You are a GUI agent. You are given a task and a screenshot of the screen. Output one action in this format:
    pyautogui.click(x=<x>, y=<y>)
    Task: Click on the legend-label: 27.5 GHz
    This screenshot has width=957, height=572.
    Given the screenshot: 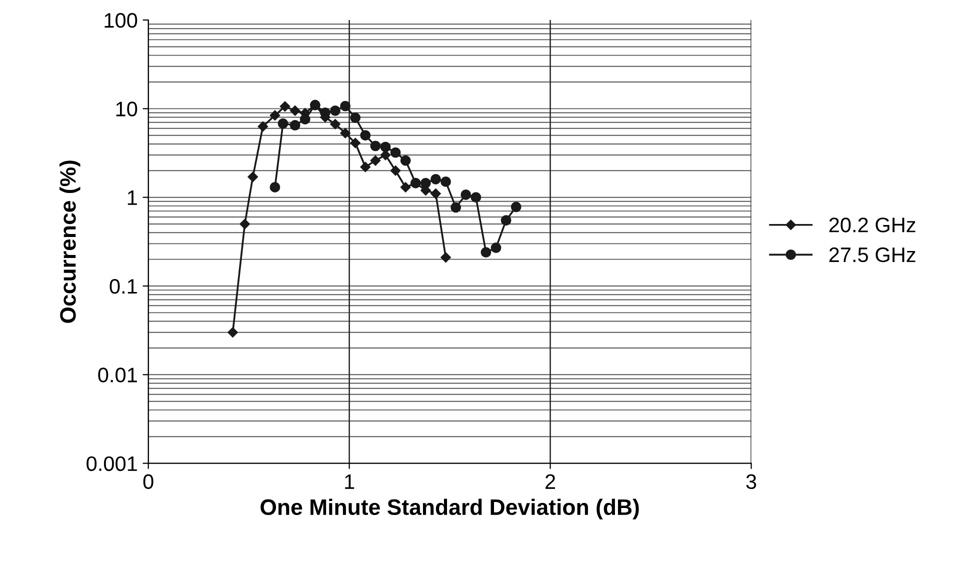 What is the action you would take?
    pyautogui.click(x=872, y=254)
    